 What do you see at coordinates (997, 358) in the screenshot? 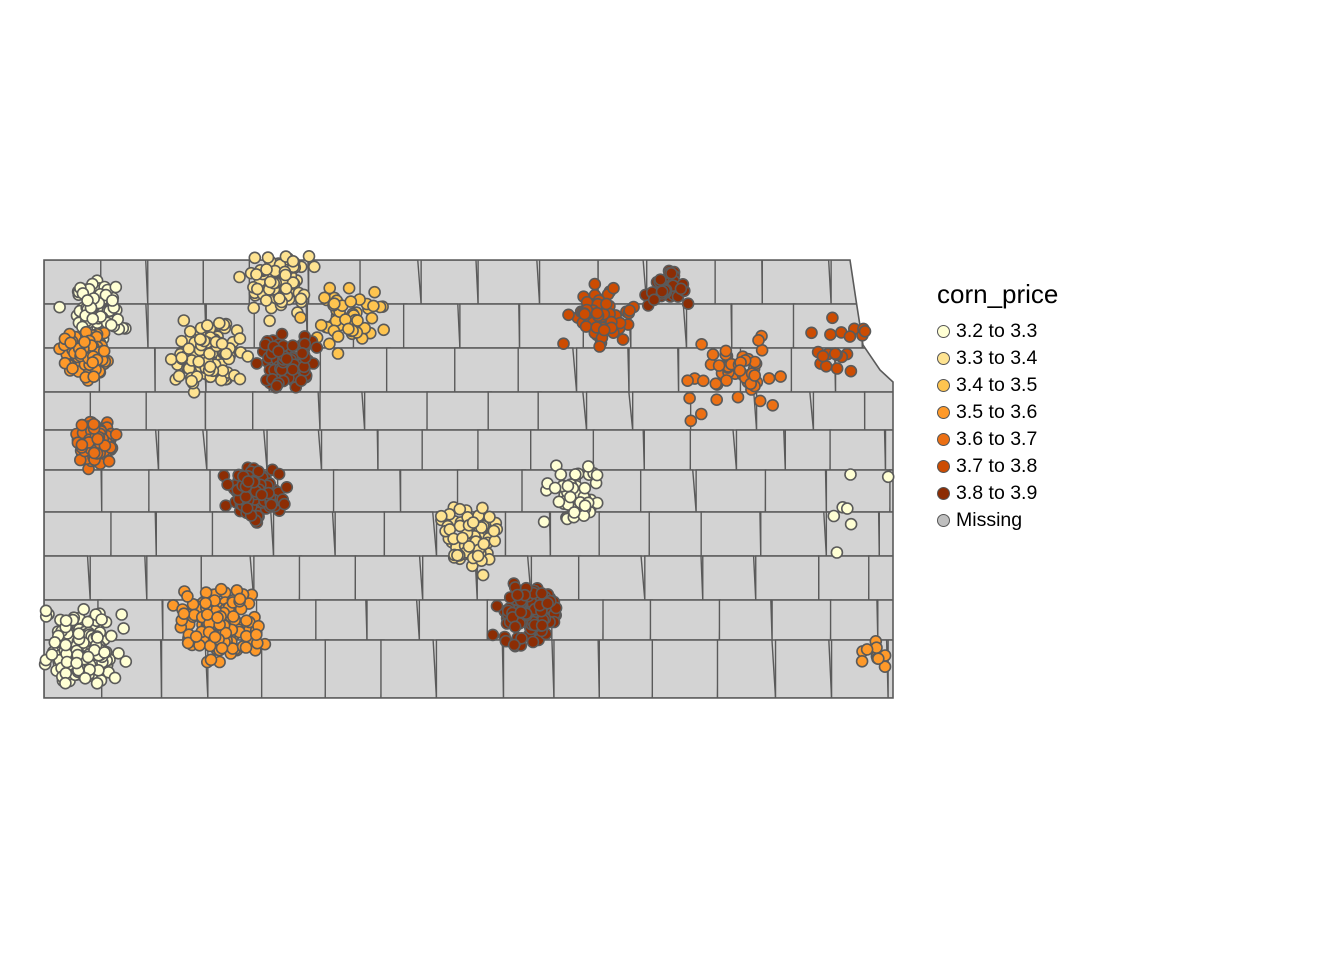
I see `legend-label: 3.3 to 3.4` at bounding box center [997, 358].